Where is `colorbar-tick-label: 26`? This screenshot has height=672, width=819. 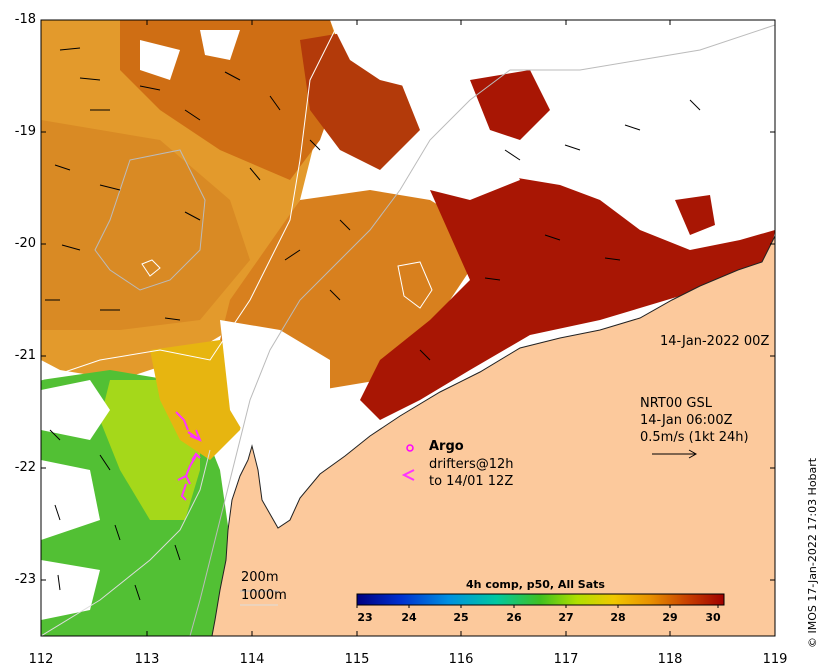
colorbar-tick-label: 26 is located at coordinates (514, 617).